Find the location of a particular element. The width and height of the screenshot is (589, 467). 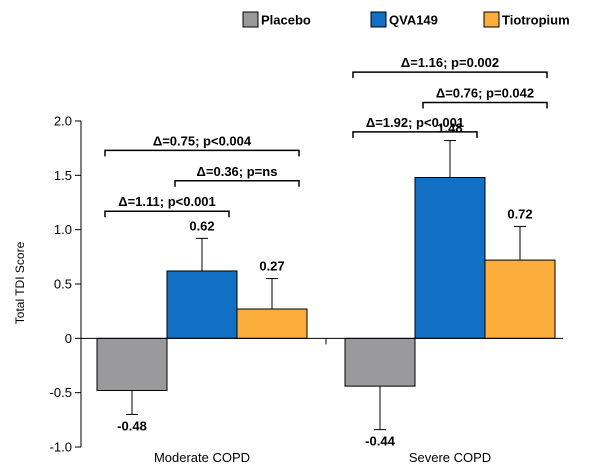

y-tick-label: 2.0 is located at coordinates (63, 121).